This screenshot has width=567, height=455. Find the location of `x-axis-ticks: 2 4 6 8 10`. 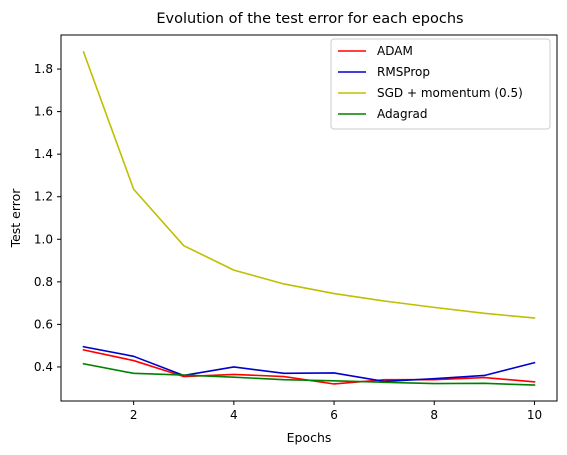

x-axis-ticks: 2 4 6 8 10 is located at coordinates (336, 411).